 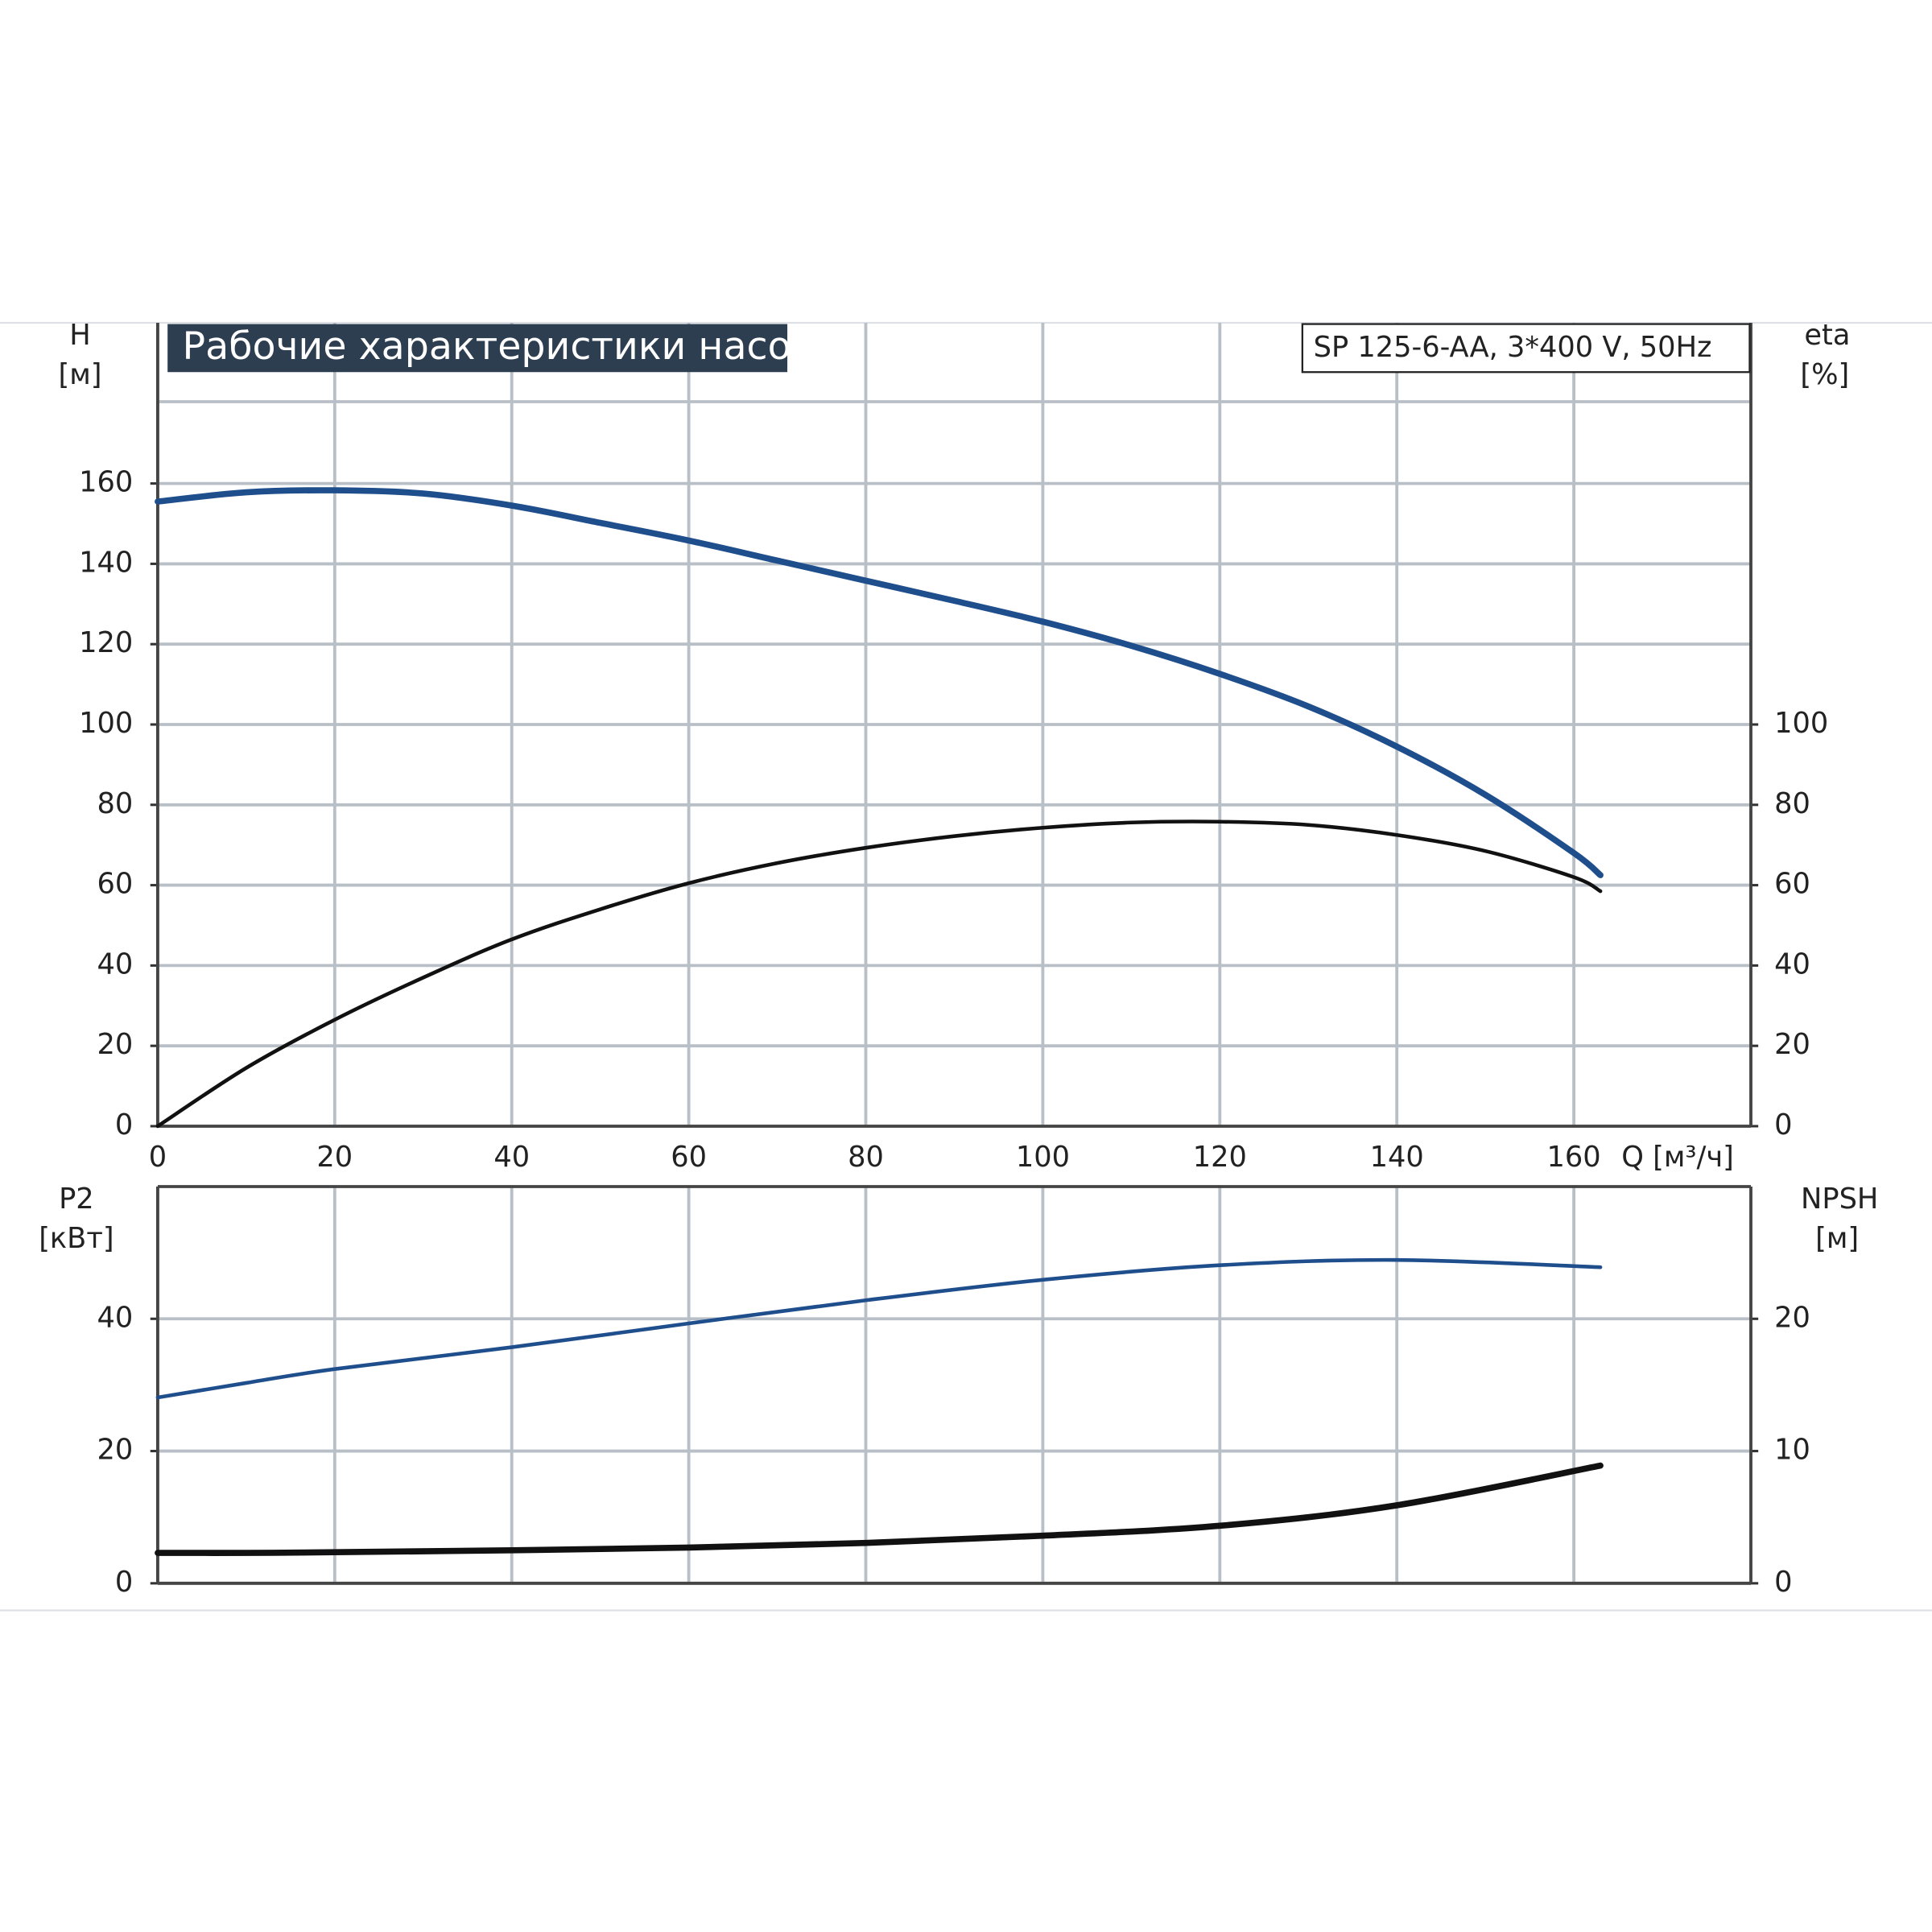 What do you see at coordinates (1043, 1157) in the screenshot?
I see `x-tick-label: 100` at bounding box center [1043, 1157].